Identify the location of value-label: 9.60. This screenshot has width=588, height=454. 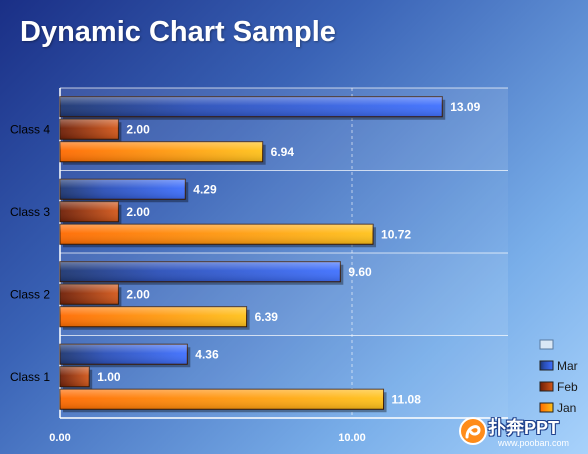
(360, 272).